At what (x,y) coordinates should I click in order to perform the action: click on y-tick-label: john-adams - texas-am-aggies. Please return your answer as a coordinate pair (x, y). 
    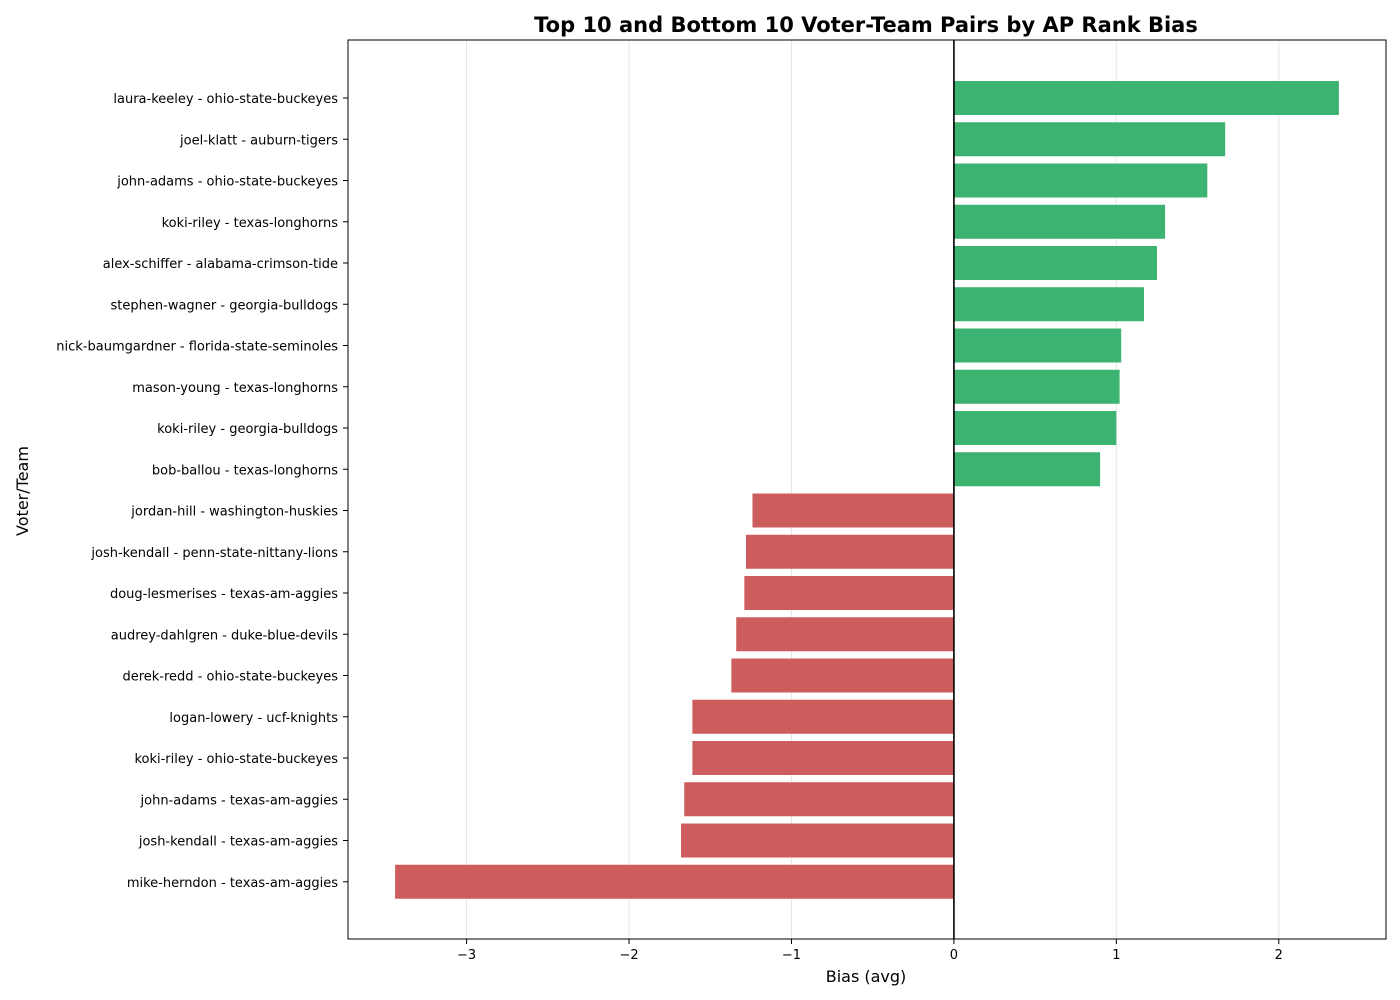
    Looking at the image, I should click on (239, 800).